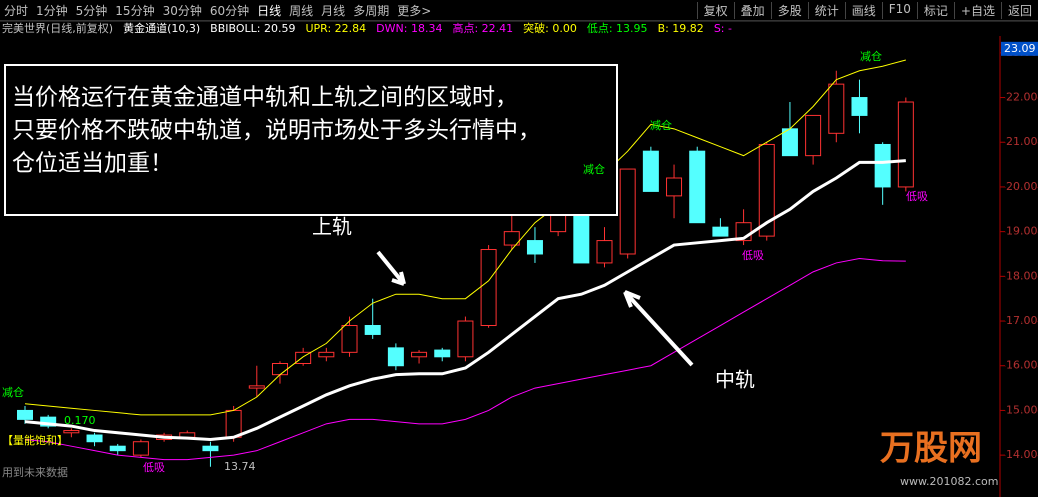 This screenshot has width=1038, height=497. What do you see at coordinates (617, 28) in the screenshot?
I see `info-item: 低点: 13.95` at bounding box center [617, 28].